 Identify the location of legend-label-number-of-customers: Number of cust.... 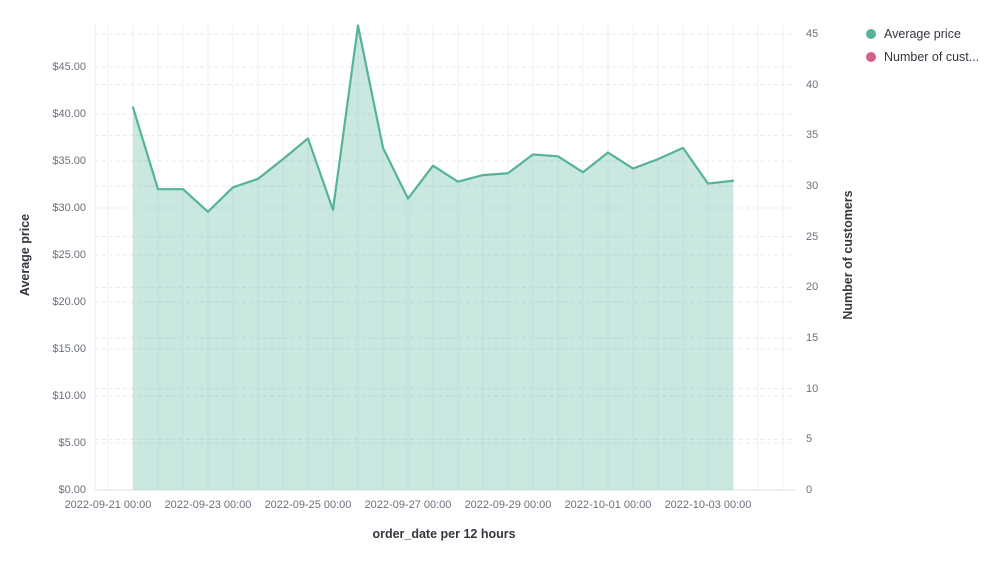
(932, 56).